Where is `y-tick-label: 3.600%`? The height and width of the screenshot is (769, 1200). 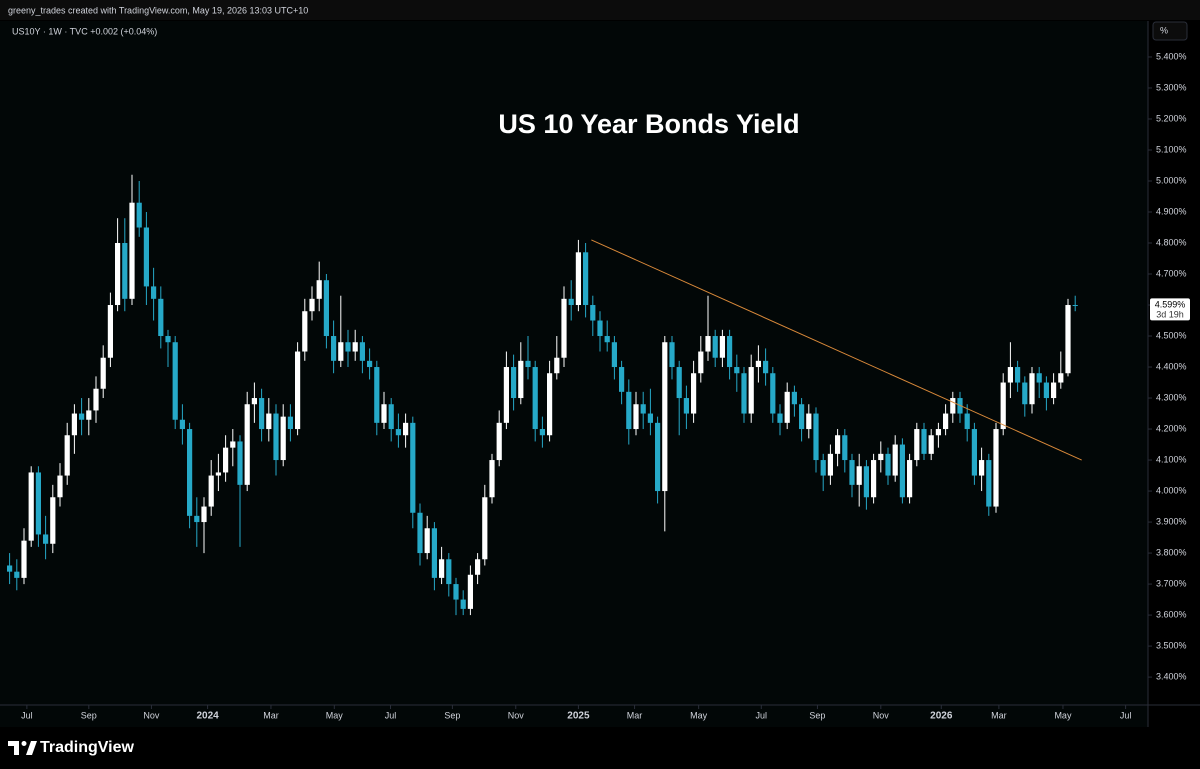 y-tick-label: 3.600% is located at coordinates (1171, 614).